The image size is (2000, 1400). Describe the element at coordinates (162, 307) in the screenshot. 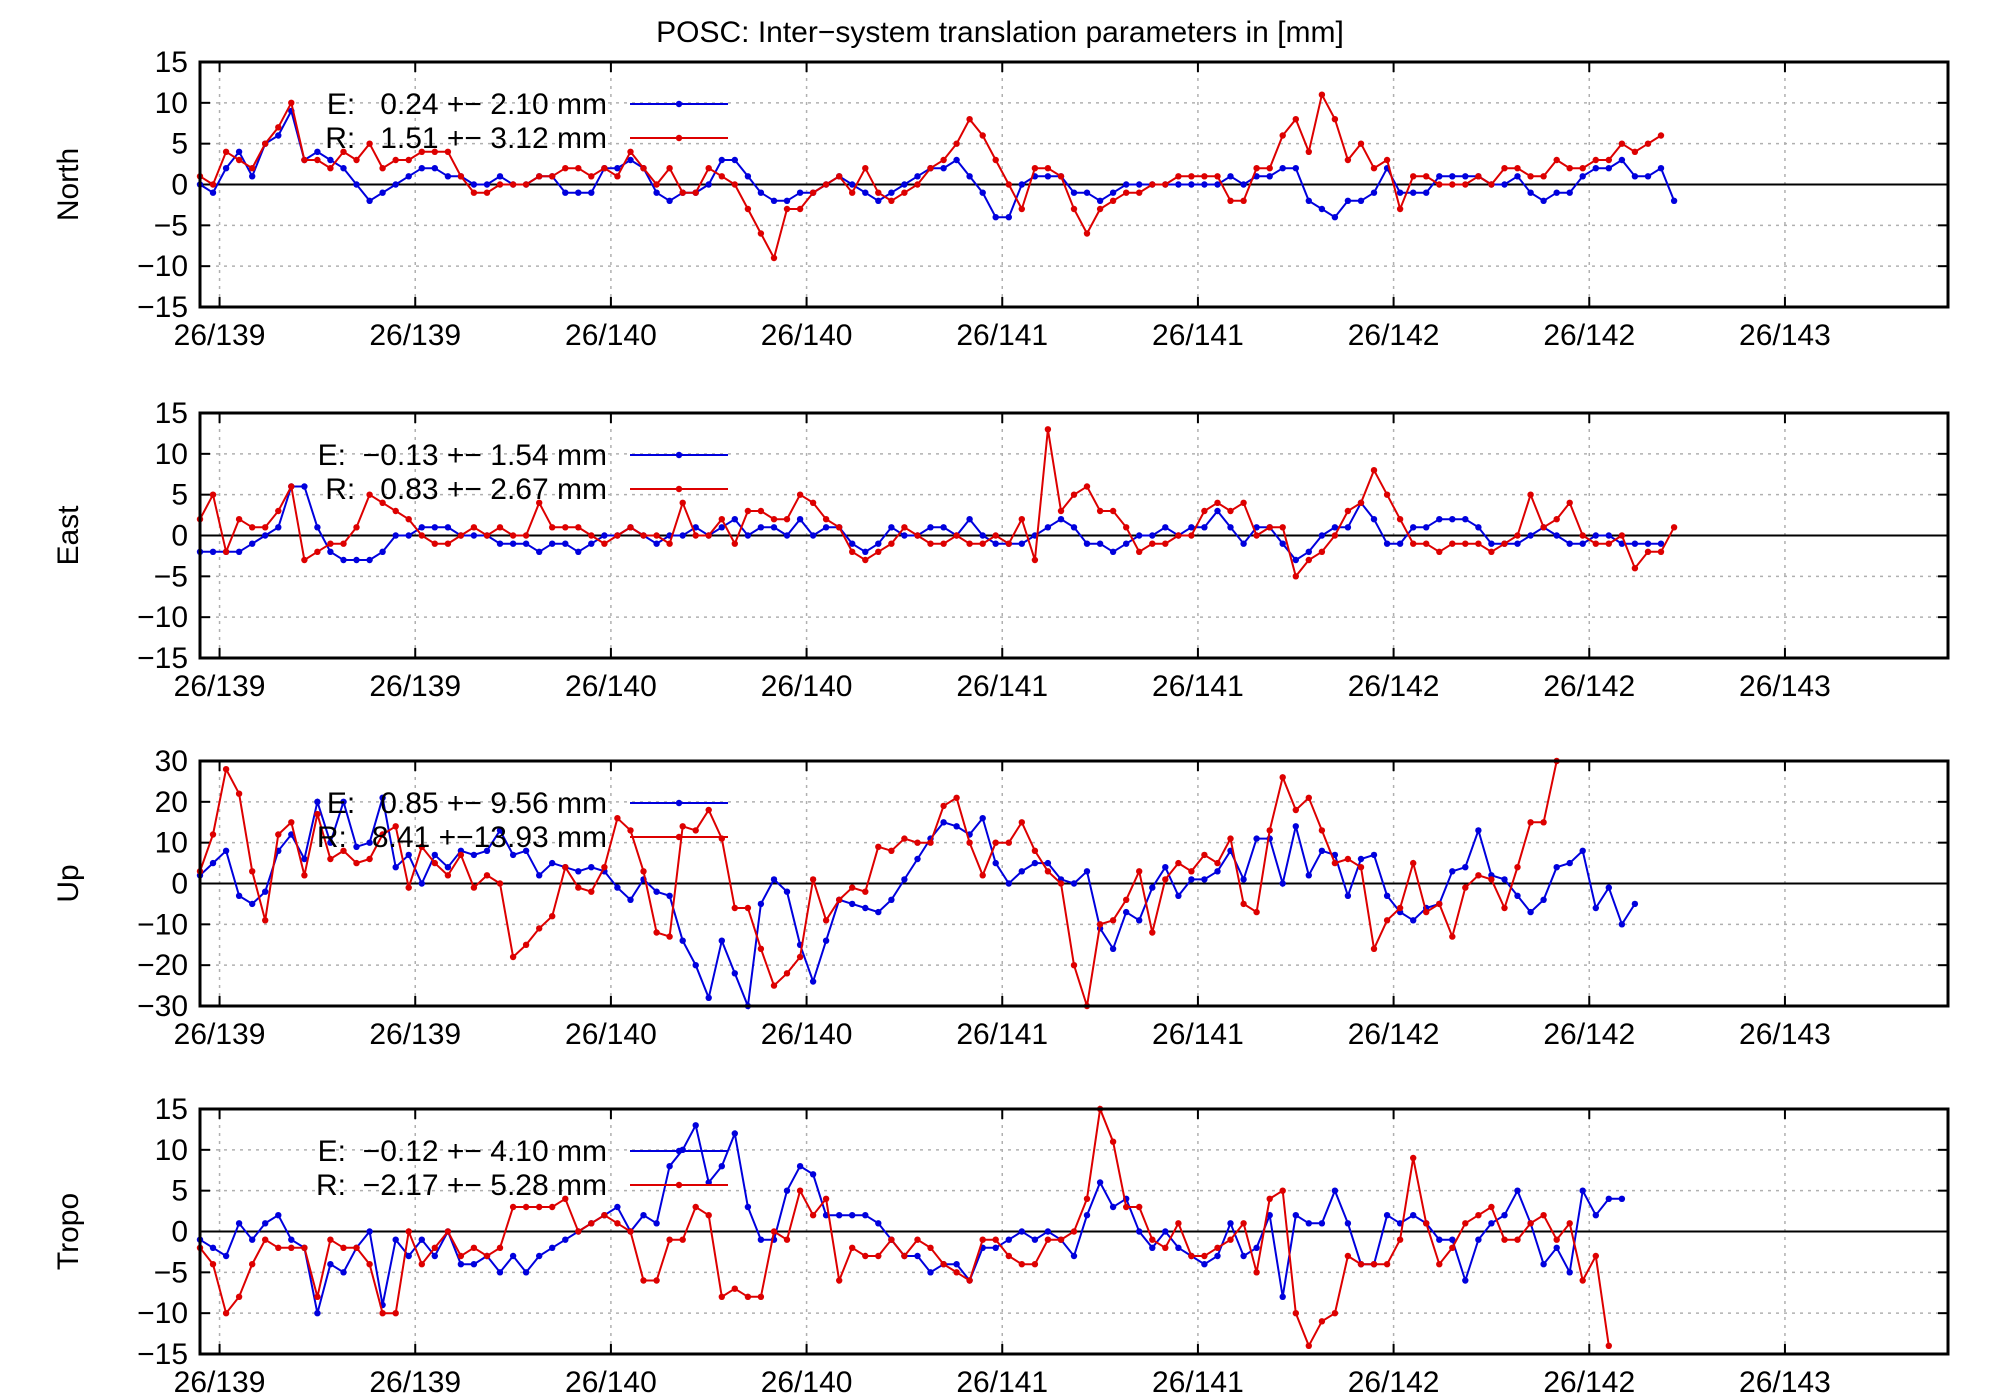

I see `y-tick-label: −15` at that location.